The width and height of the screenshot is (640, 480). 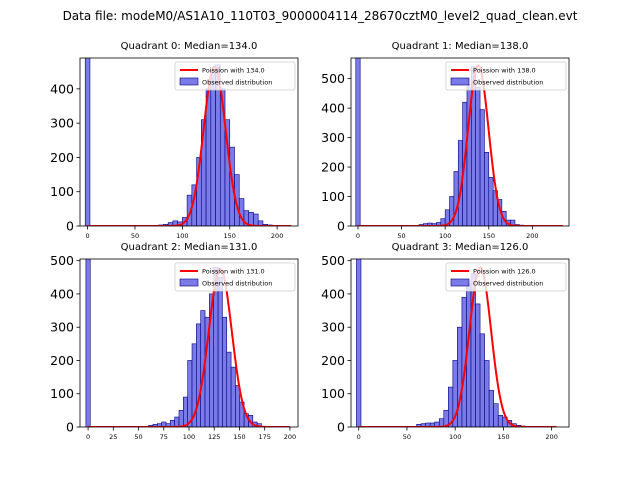 I want to click on subplot-title: Quadrant 1: Median=138.0, so click(x=460, y=46).